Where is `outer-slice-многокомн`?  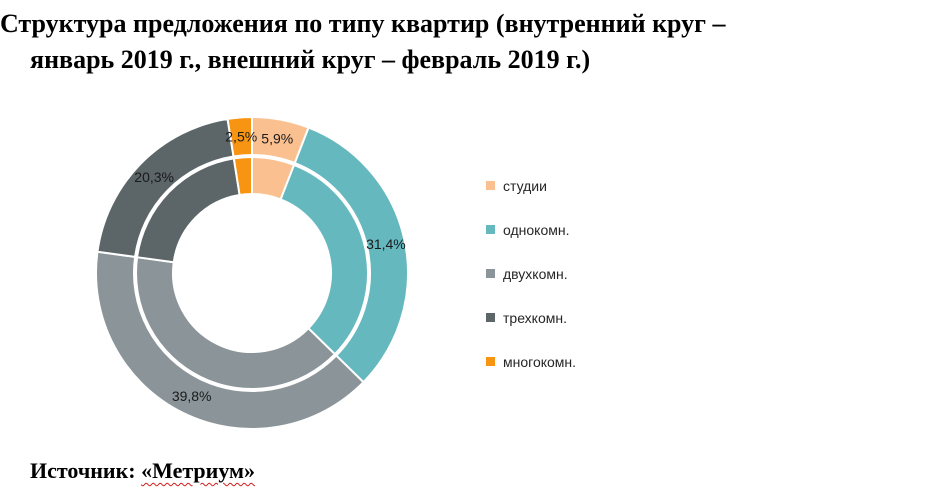
outer-slice-многокомн is located at coordinates (239, 136).